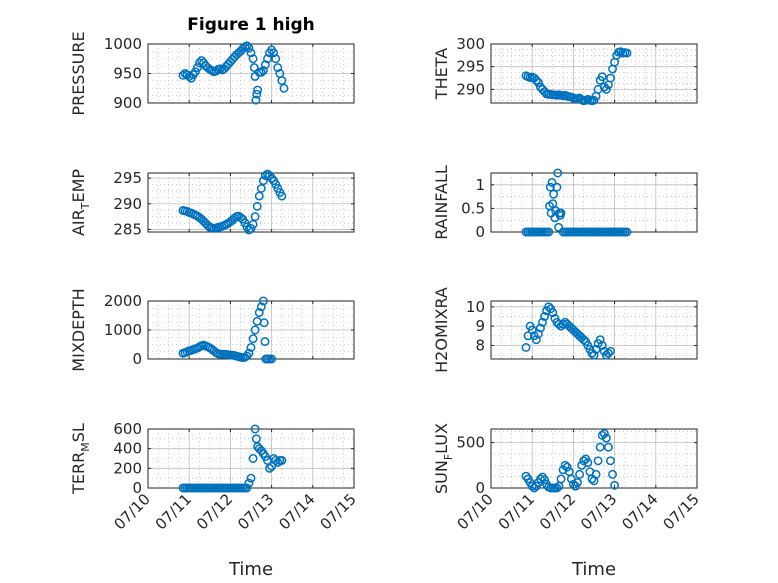  I want to click on y-tick-label: 1000, so click(123, 330).